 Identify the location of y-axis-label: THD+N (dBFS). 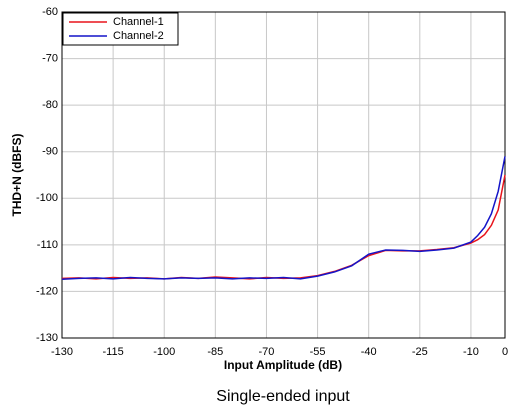
(17, 175).